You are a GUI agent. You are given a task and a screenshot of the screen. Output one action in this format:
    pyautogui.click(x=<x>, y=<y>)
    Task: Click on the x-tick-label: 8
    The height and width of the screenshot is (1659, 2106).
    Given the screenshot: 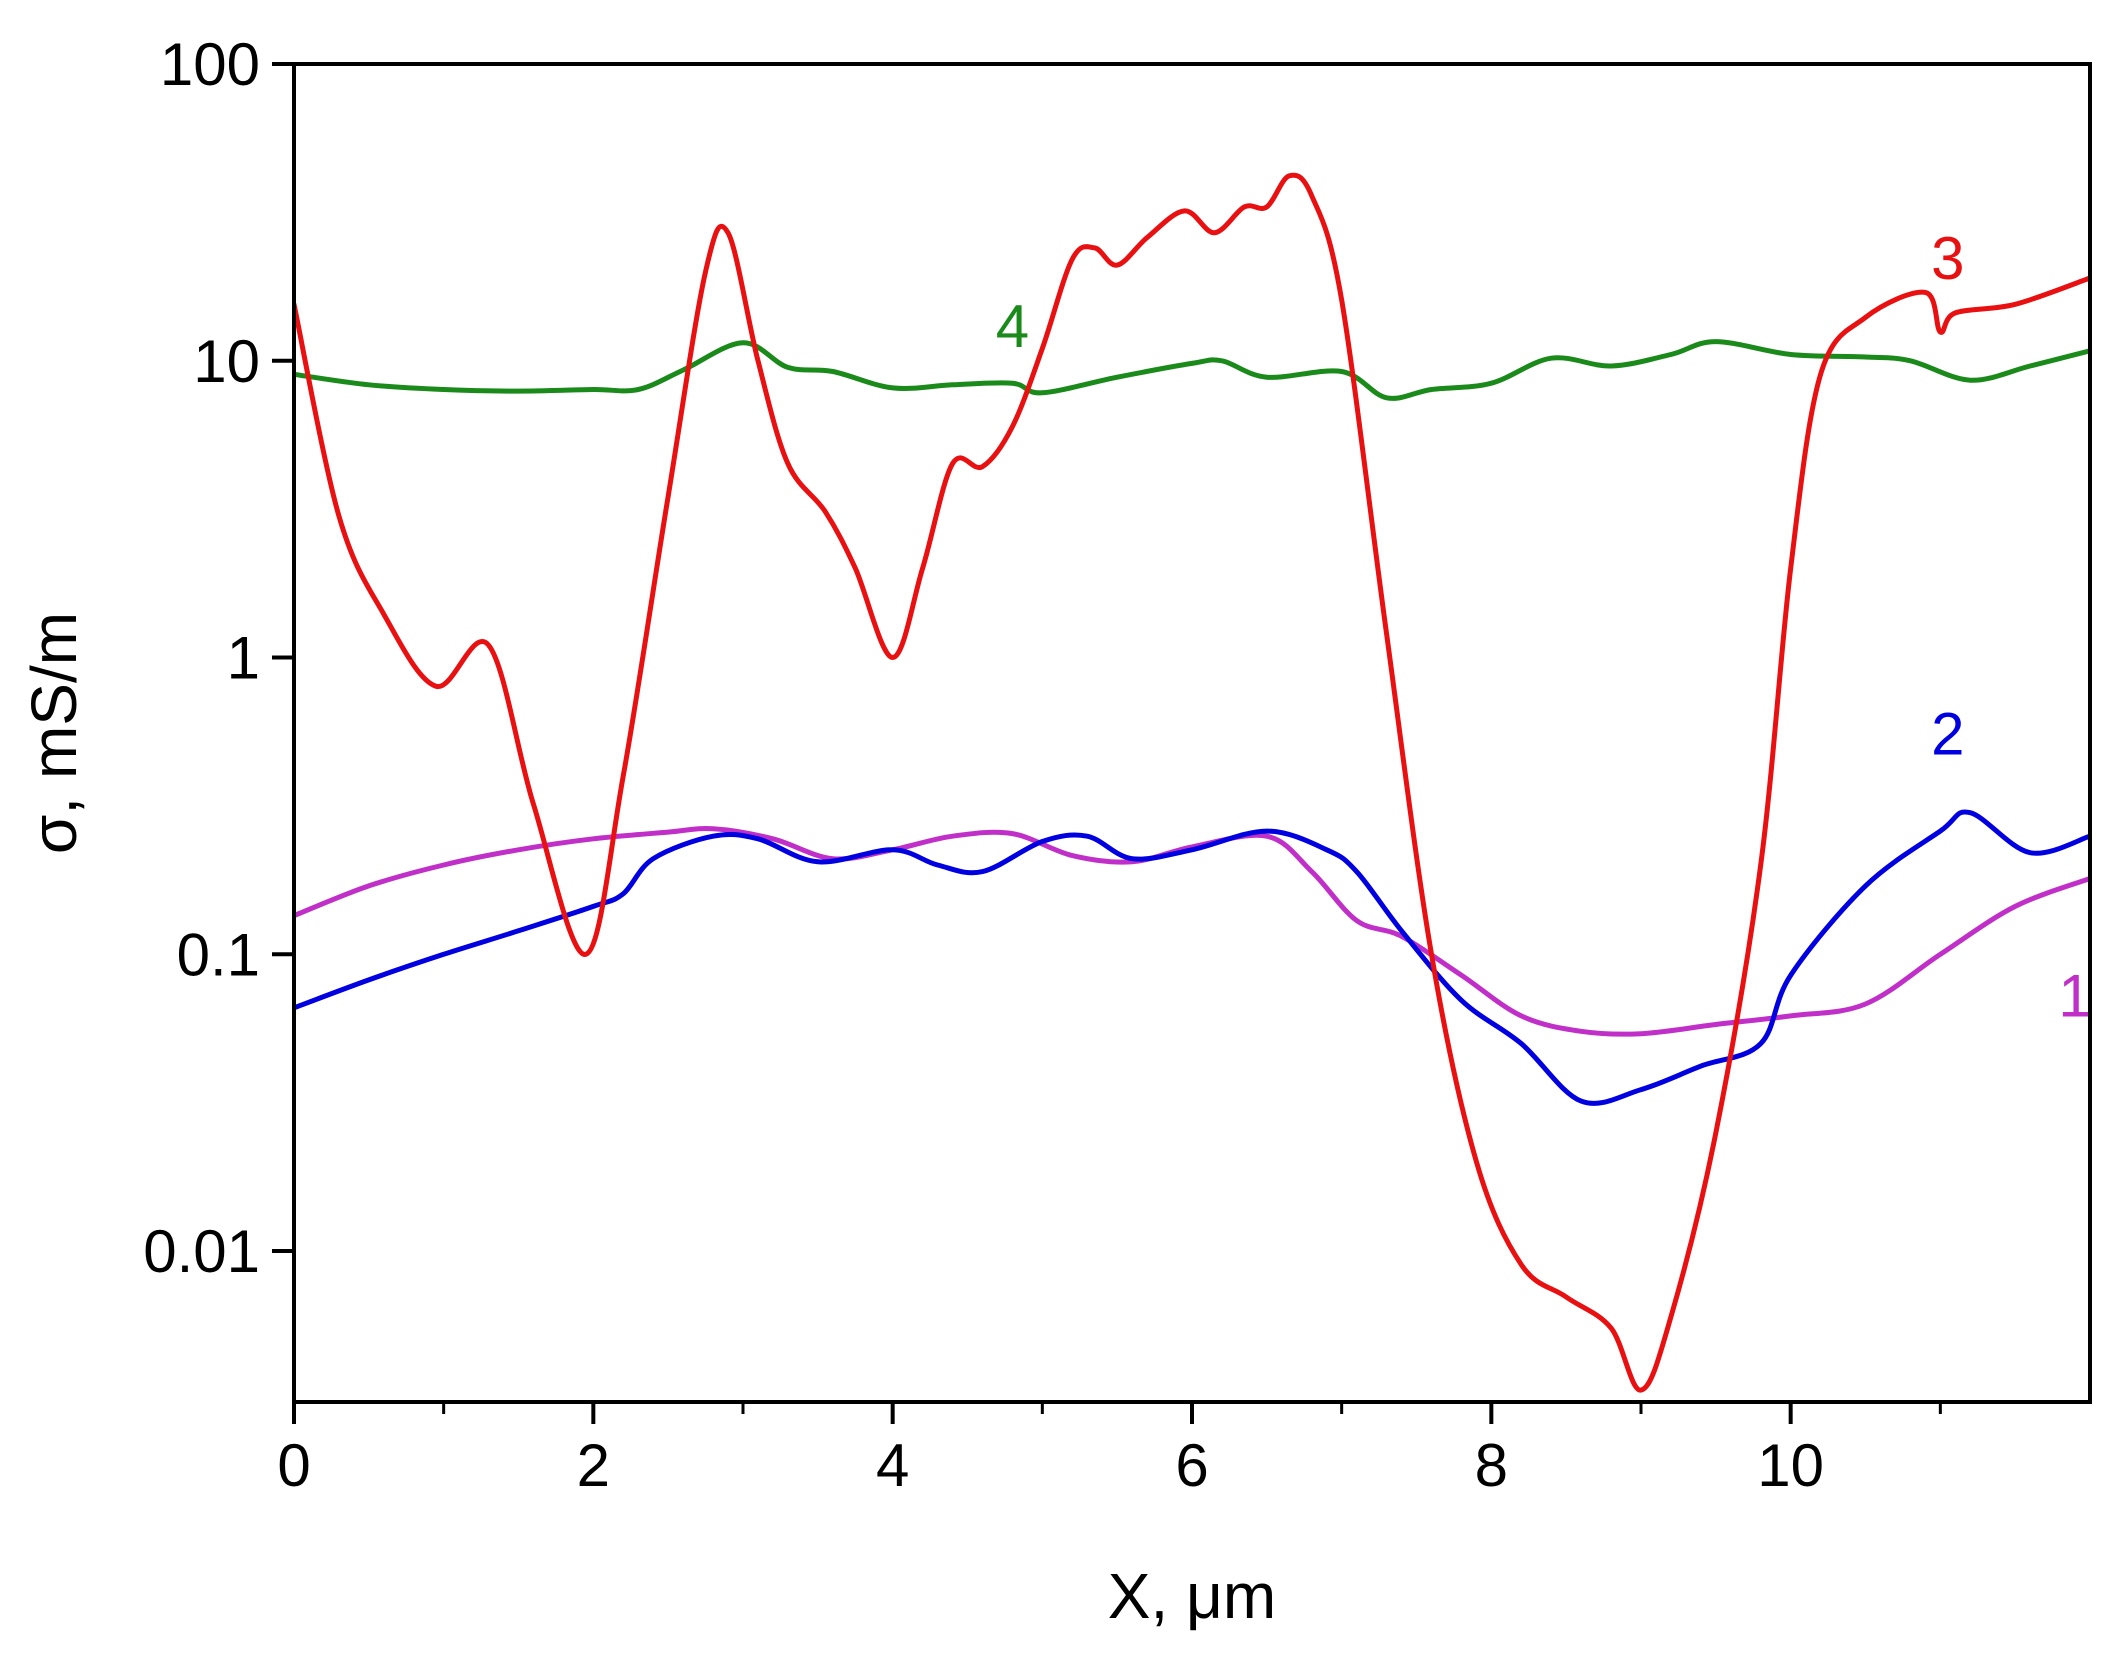 What is the action you would take?
    pyautogui.click(x=1491, y=1465)
    